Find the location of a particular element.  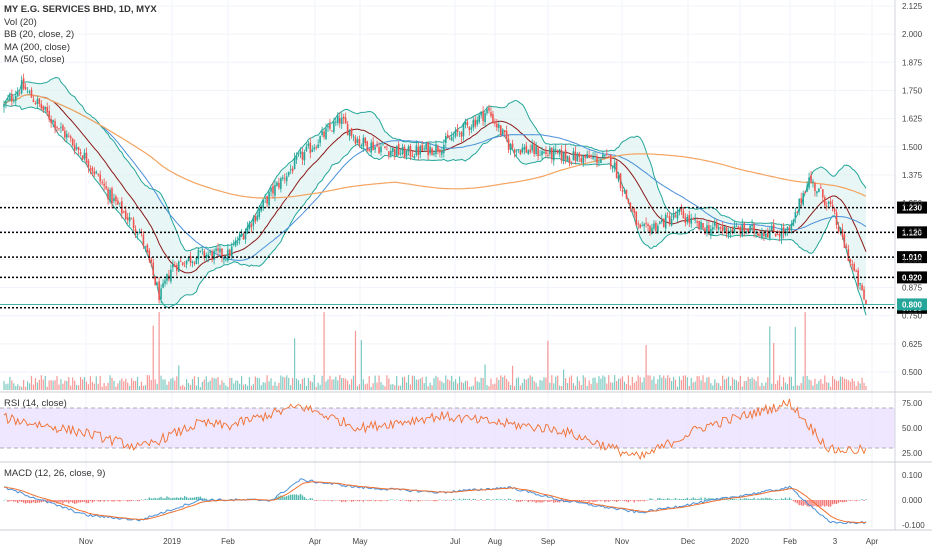

legend-ma50: MA (50, close) is located at coordinates (34, 59).